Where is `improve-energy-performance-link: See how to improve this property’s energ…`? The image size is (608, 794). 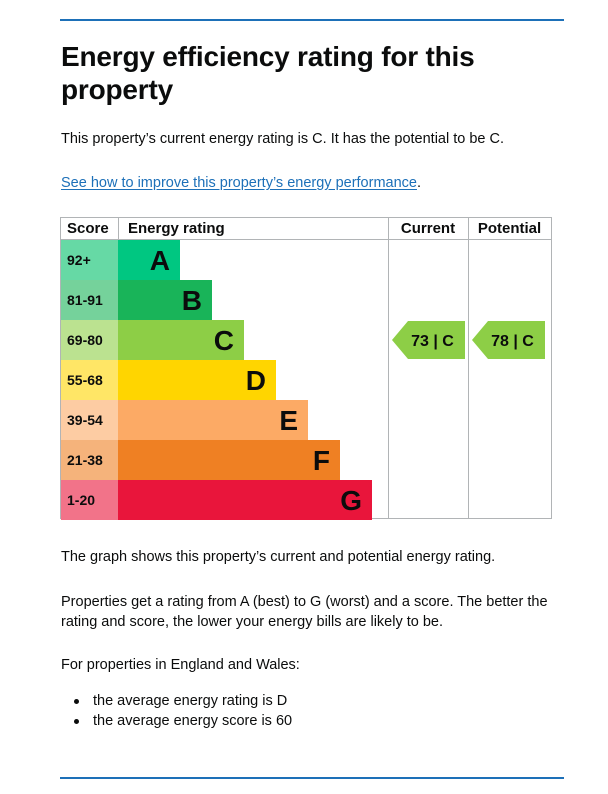 improve-energy-performance-link: See how to improve this property’s energ… is located at coordinates (239, 183).